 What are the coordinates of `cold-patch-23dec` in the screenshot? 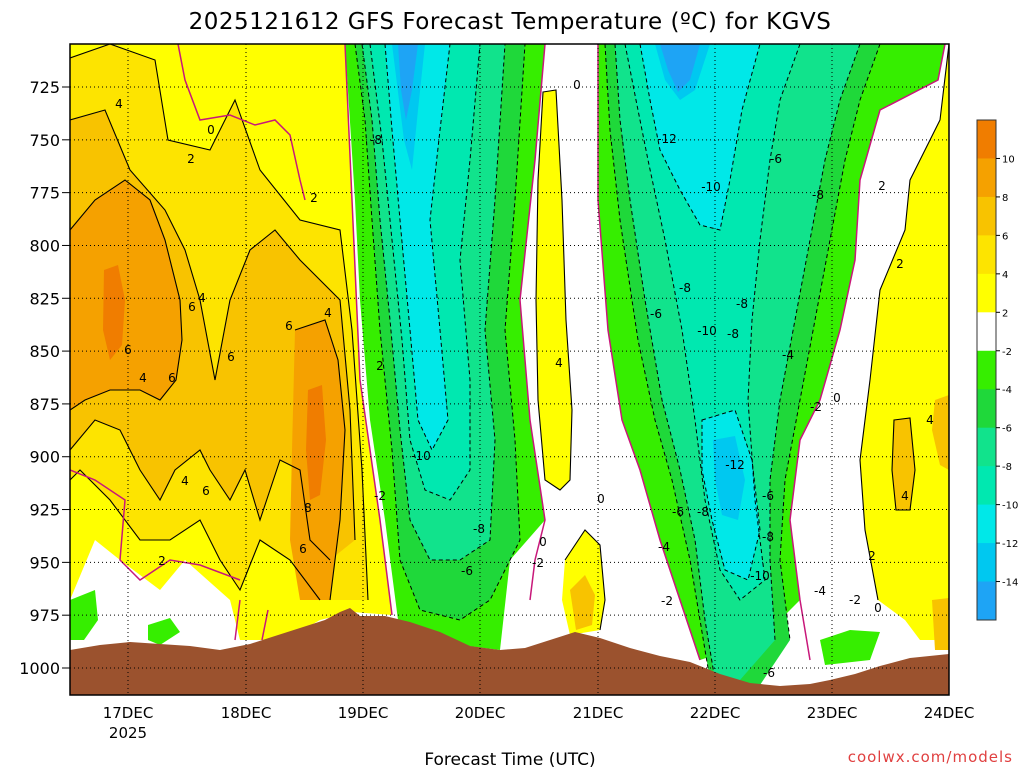 It's located at (850, 647).